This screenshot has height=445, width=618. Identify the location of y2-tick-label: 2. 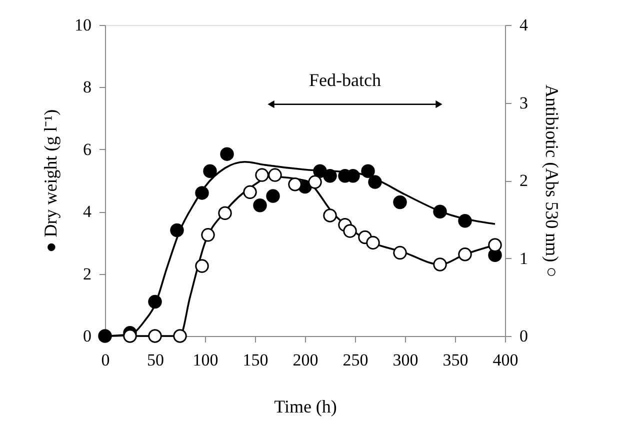
(524, 180).